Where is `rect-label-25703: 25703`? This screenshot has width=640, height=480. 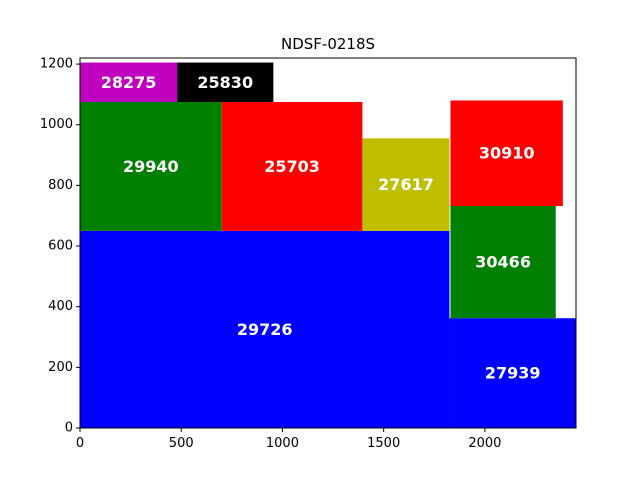
rect-label-25703: 25703 is located at coordinates (292, 166).